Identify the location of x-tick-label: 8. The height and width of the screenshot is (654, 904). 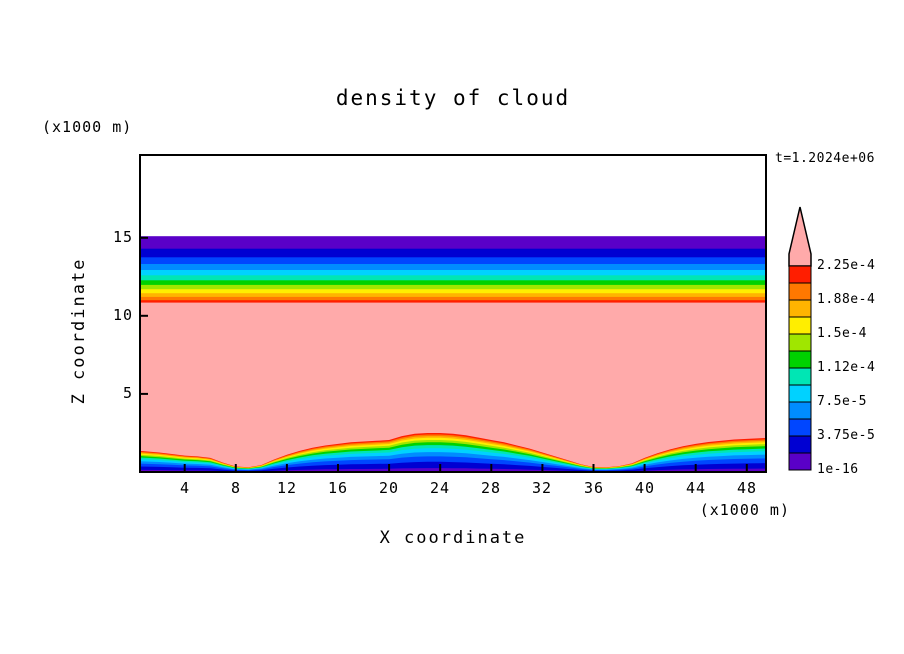
(236, 488).